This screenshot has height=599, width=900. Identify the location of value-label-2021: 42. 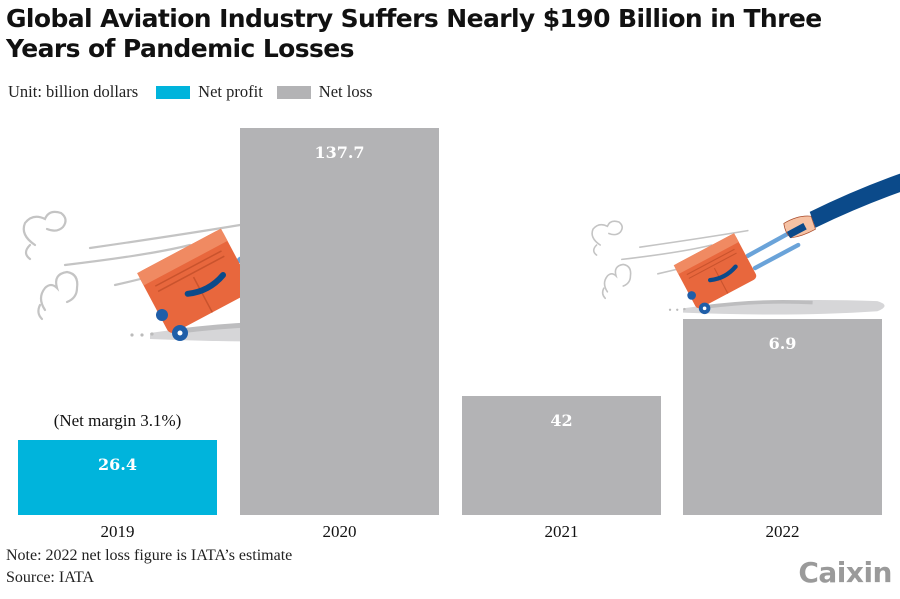
(561, 420).